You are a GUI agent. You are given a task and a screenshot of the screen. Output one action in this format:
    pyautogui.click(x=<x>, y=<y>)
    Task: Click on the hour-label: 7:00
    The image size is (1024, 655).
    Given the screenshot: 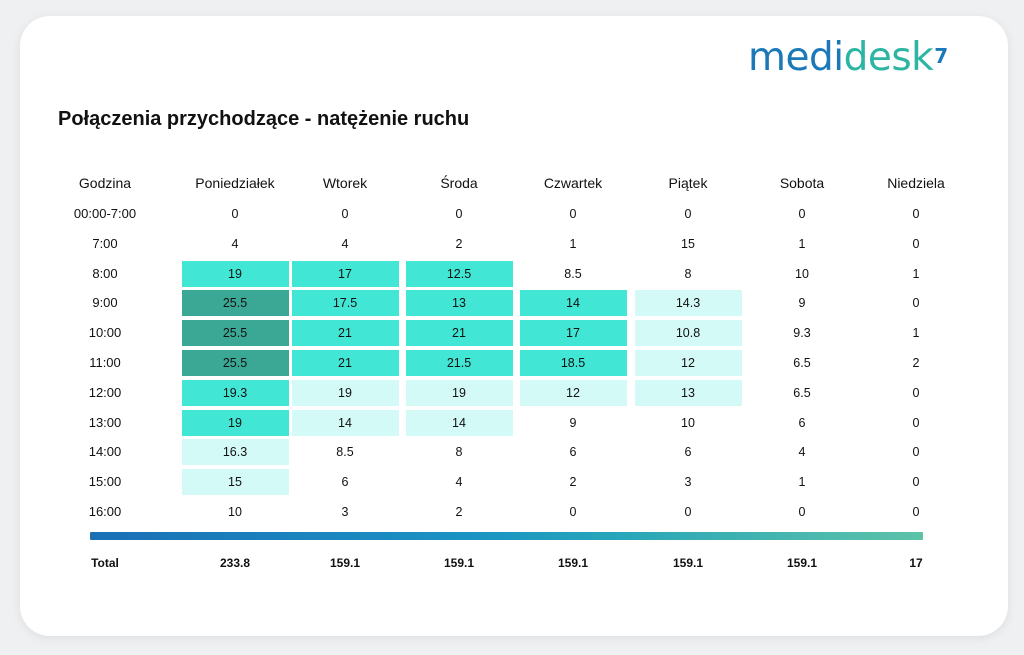 What is the action you would take?
    pyautogui.click(x=105, y=243)
    